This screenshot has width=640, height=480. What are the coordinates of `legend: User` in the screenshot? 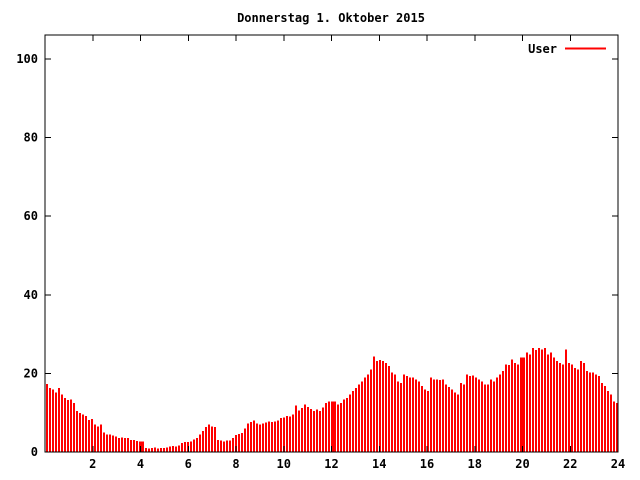 It's located at (567, 49).